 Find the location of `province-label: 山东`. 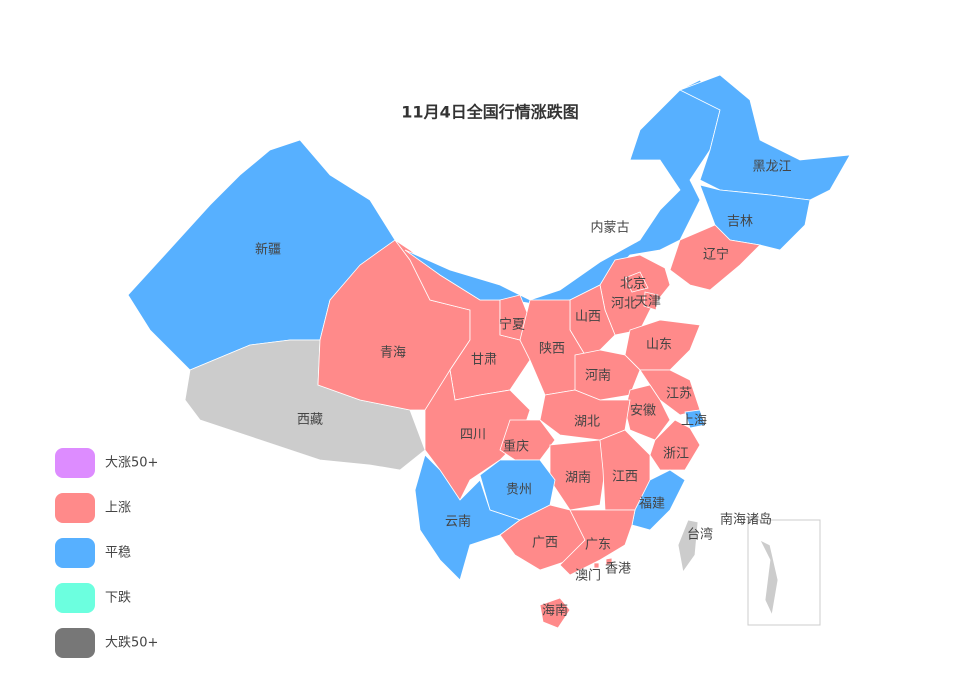

province-label: 山东 is located at coordinates (659, 345).